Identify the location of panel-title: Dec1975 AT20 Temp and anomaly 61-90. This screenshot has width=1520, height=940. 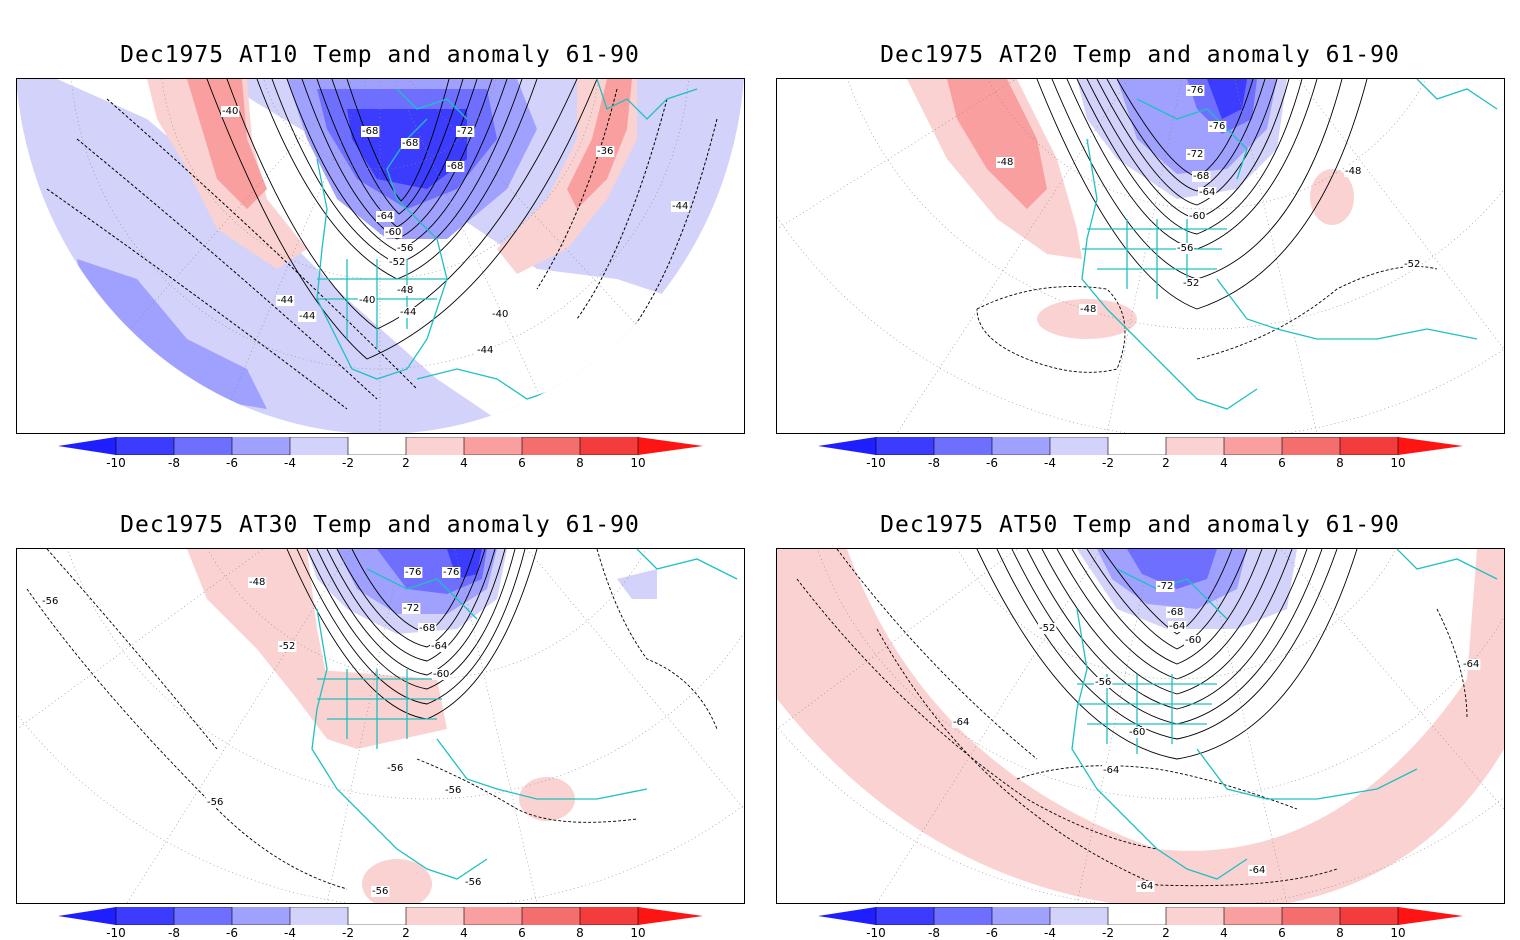
(1140, 55).